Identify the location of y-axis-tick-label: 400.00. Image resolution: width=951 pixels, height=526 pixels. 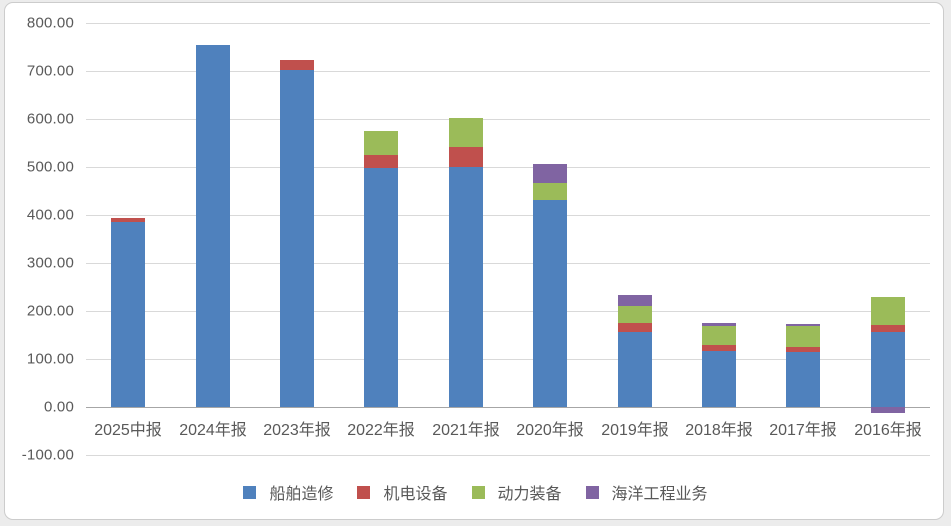
(50, 215).